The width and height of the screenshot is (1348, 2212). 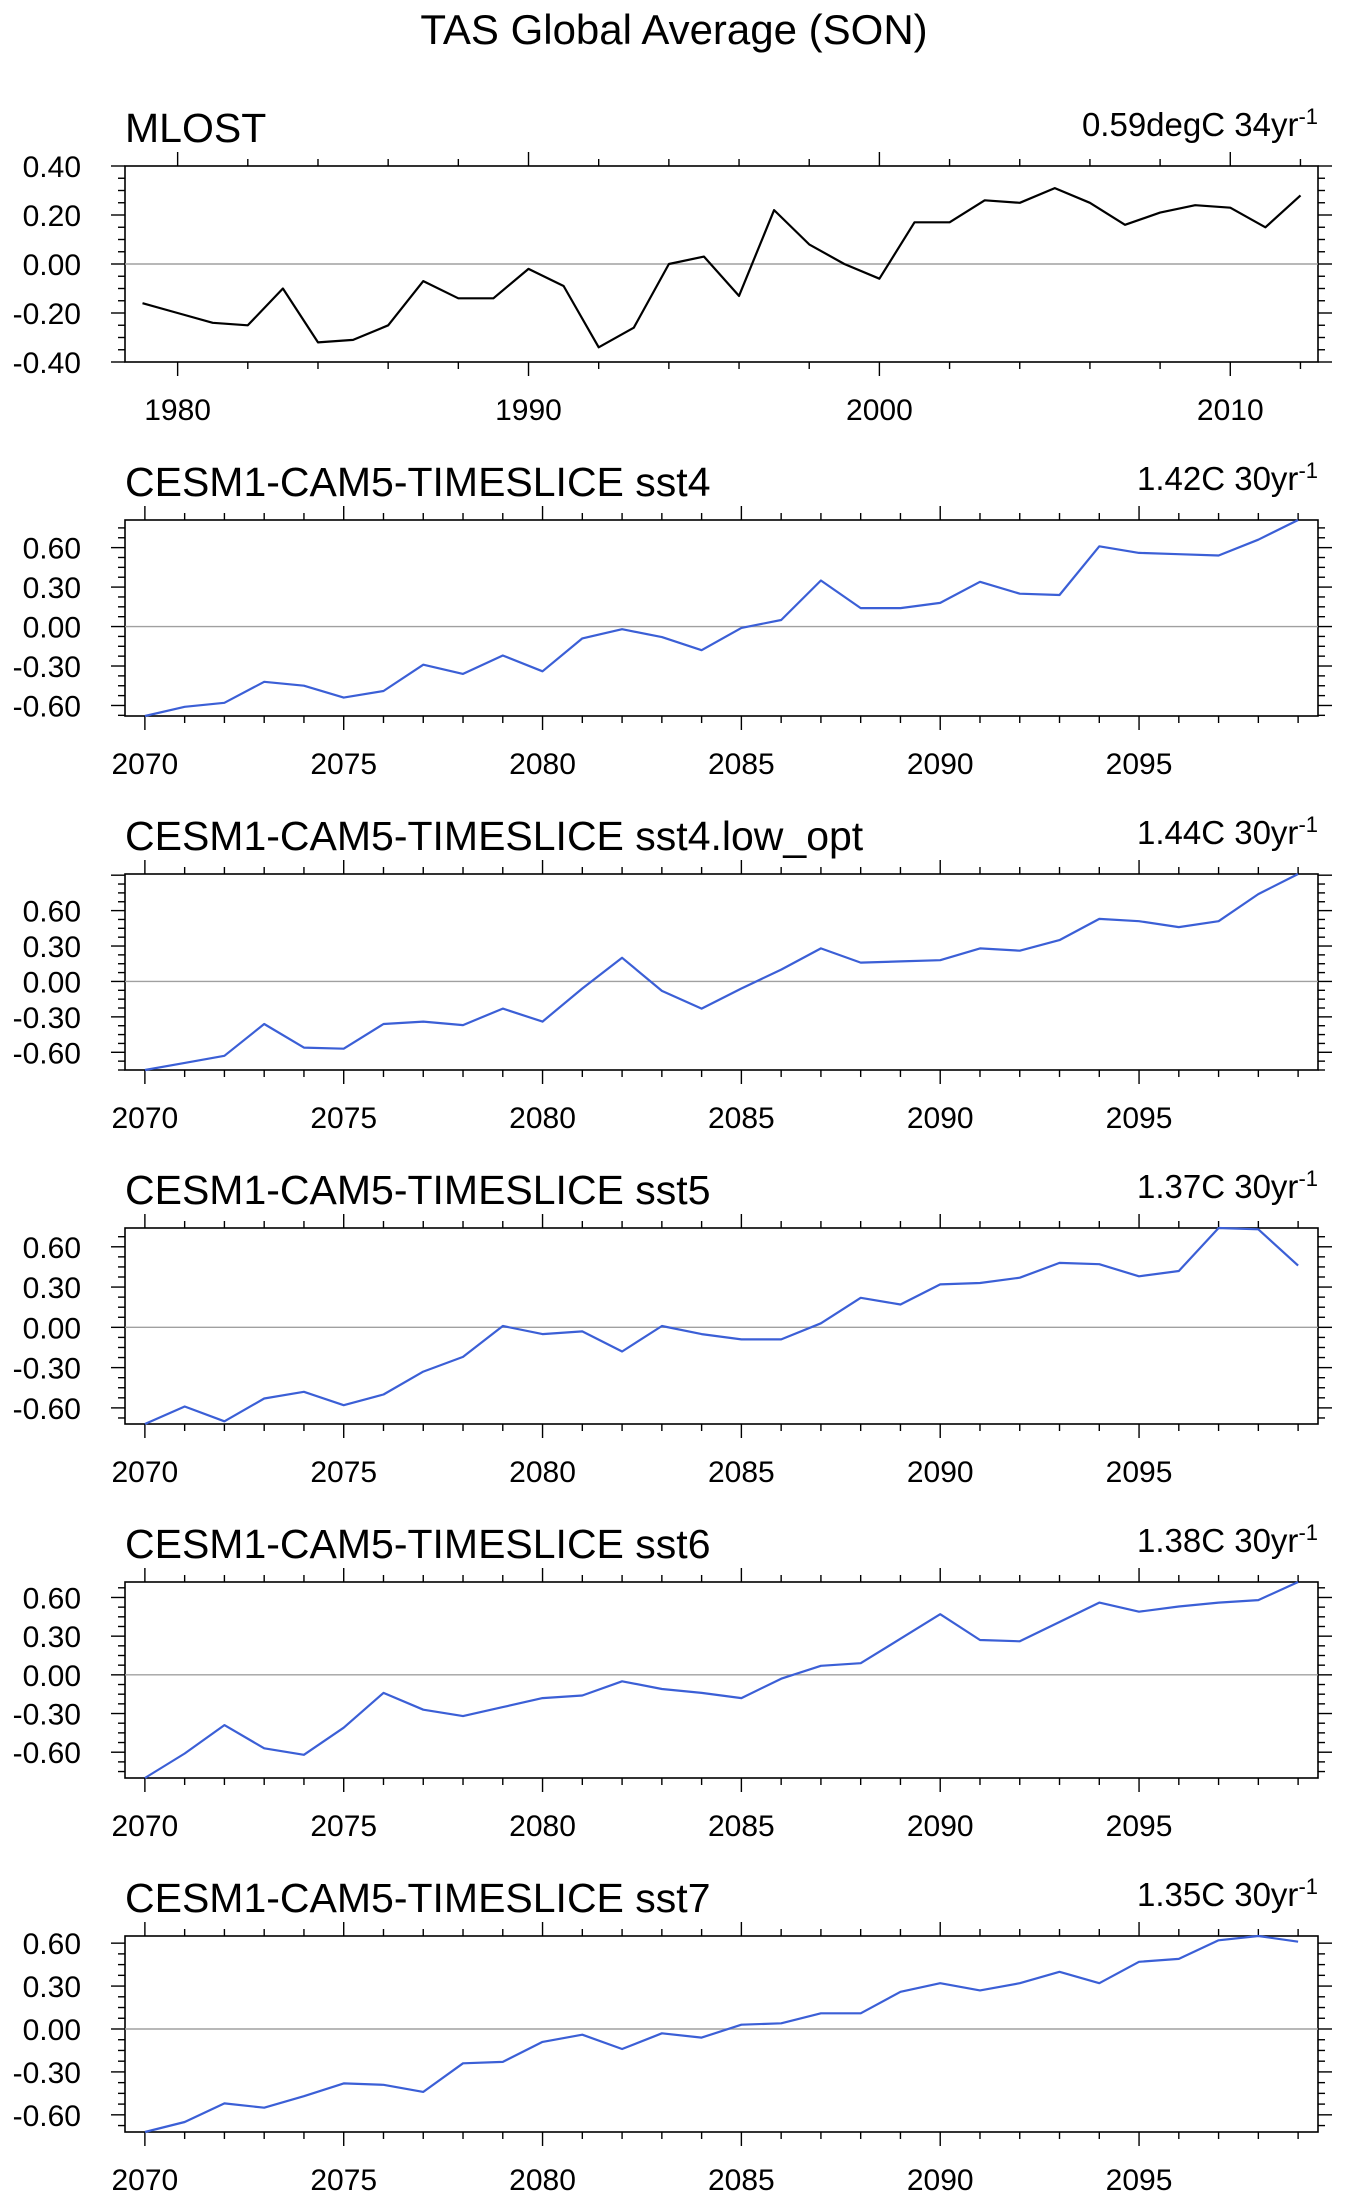 What do you see at coordinates (418, 1544) in the screenshot?
I see `panel-title: CESM1-CAM5-TIMESLICE sst6` at bounding box center [418, 1544].